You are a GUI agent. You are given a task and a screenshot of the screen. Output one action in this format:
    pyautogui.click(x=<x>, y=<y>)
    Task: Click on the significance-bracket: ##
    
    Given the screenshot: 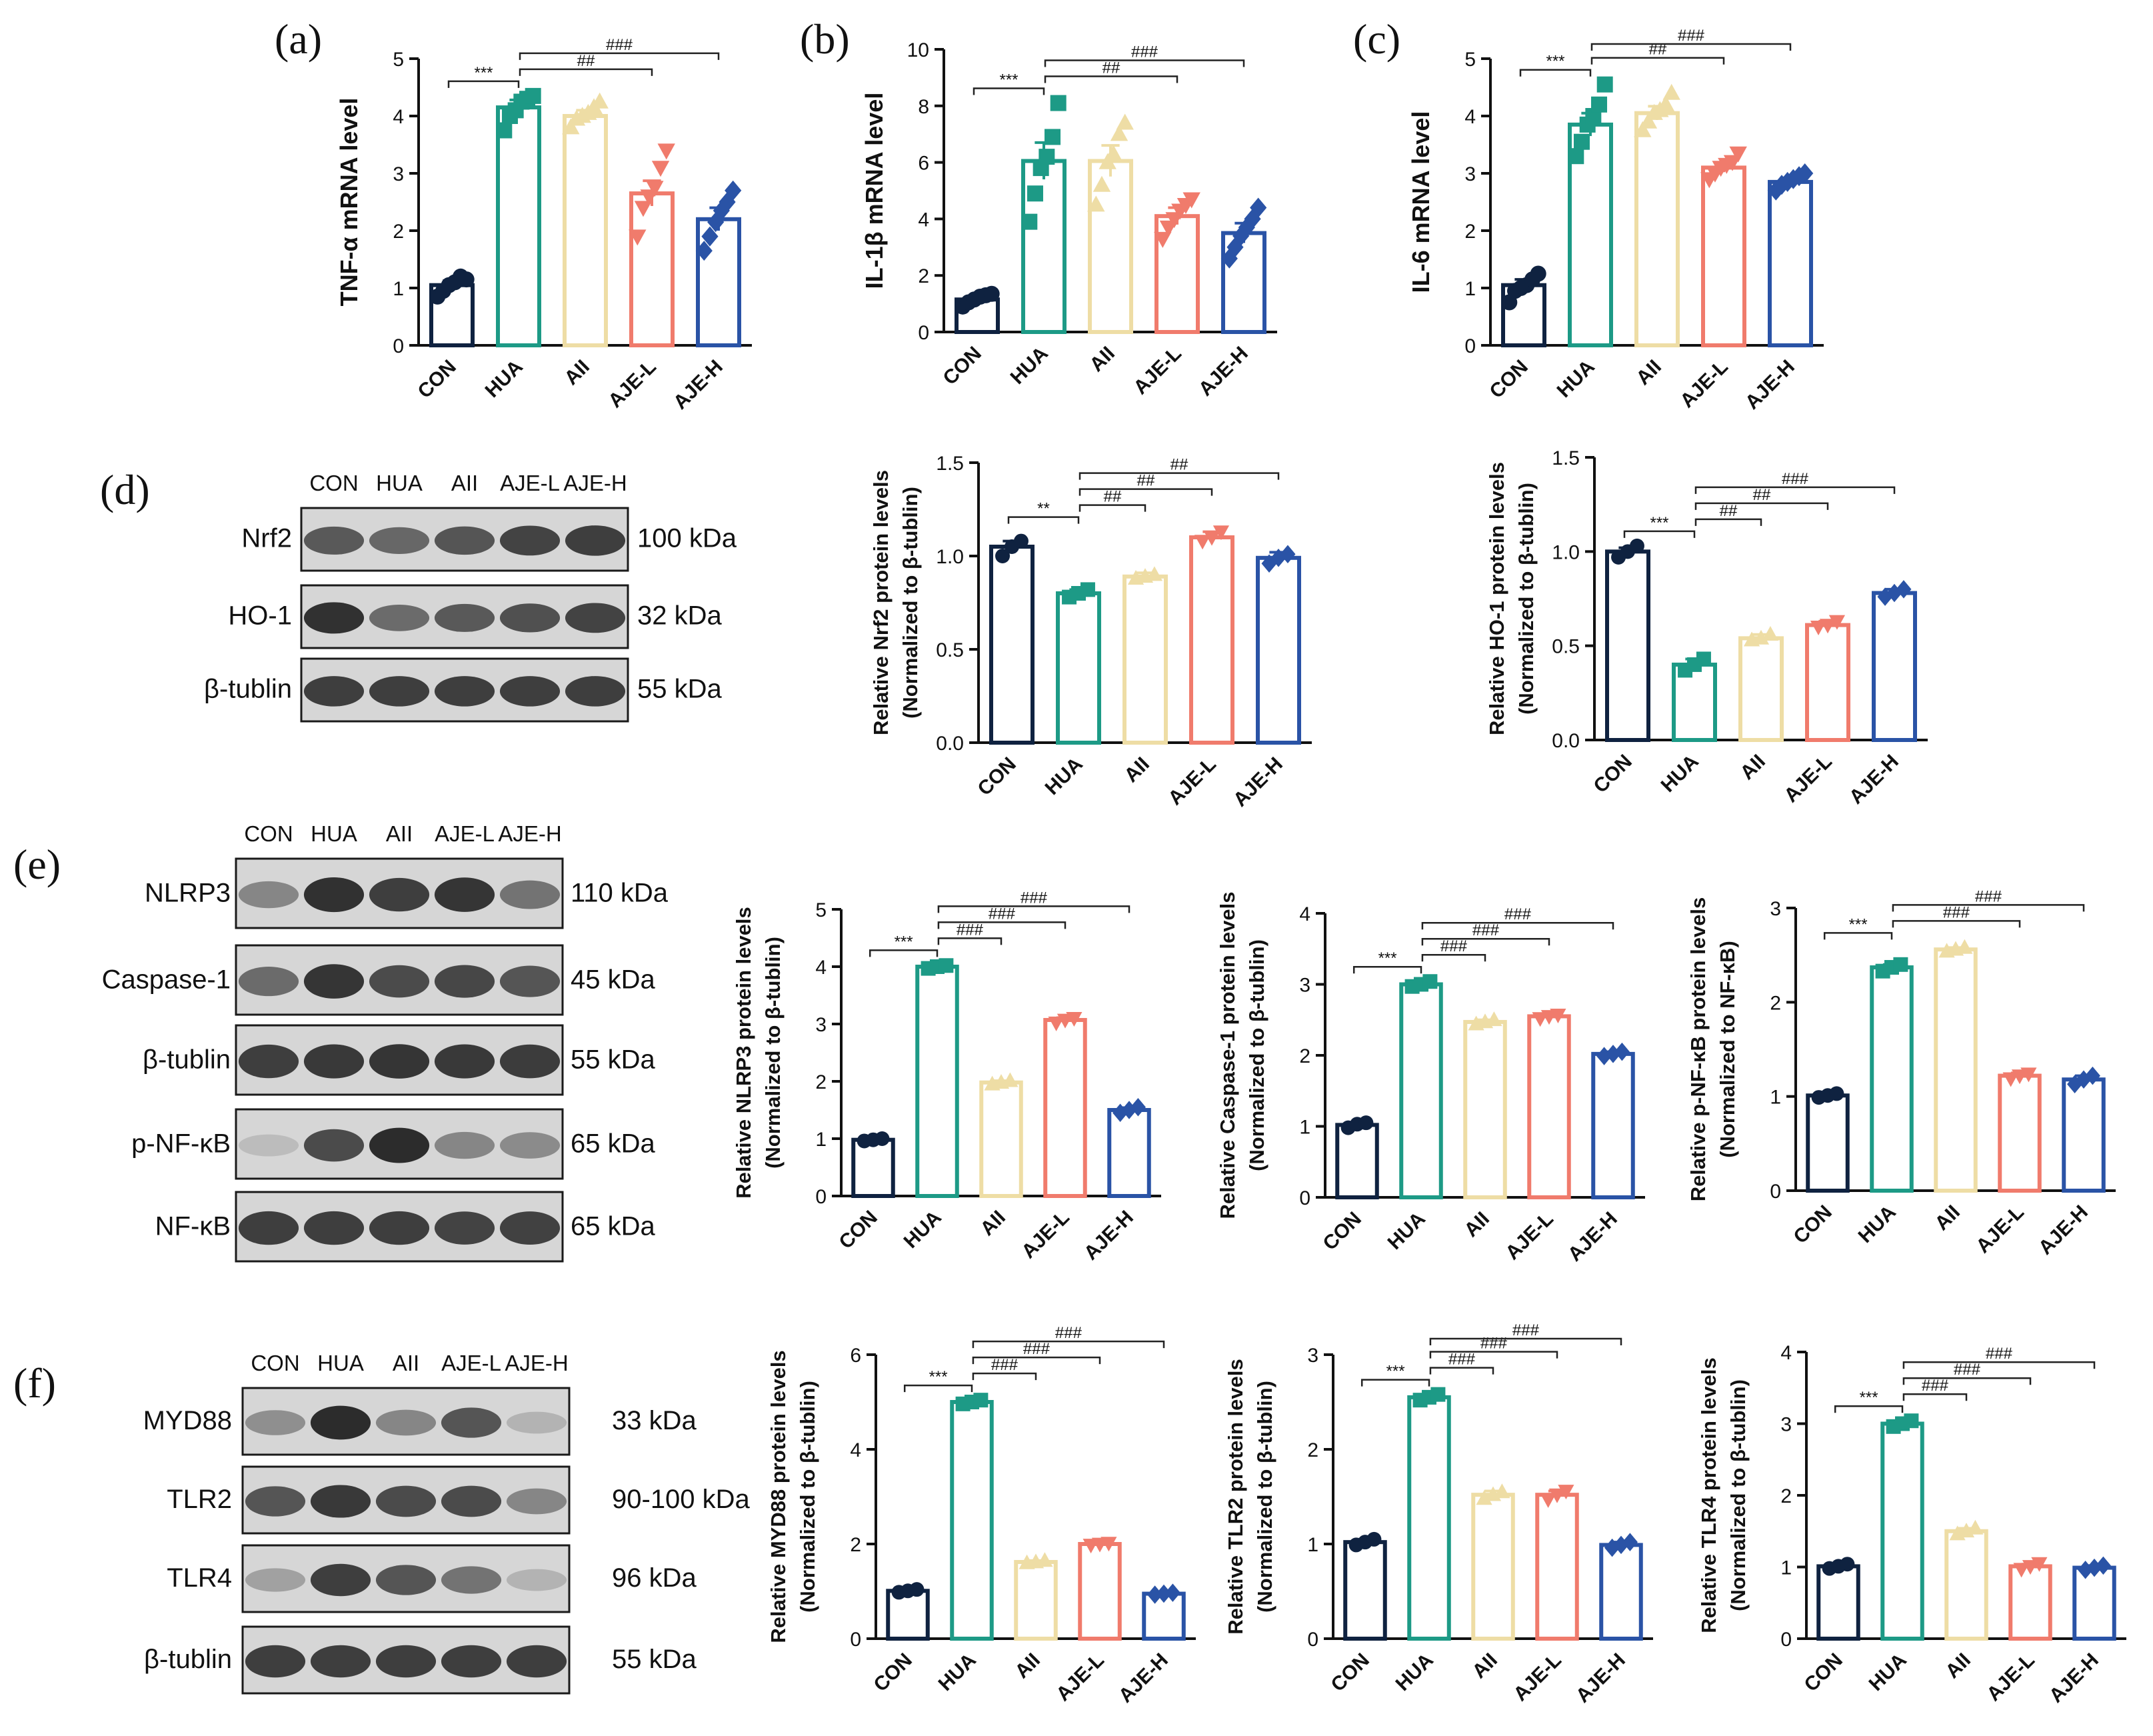 What is the action you would take?
    pyautogui.click(x=1112, y=500)
    